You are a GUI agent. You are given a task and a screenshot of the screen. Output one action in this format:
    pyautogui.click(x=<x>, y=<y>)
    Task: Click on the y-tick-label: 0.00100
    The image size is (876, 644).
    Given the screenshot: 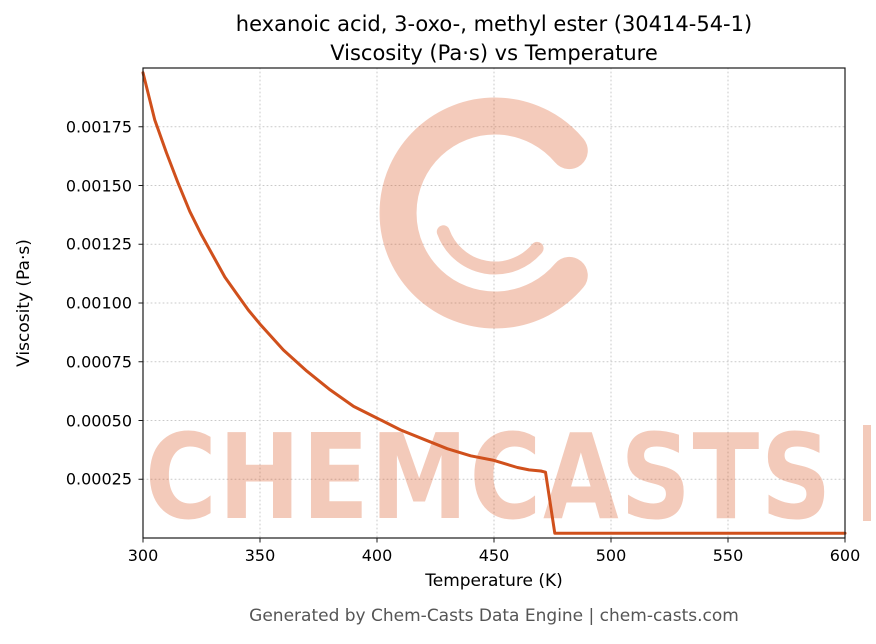 What is the action you would take?
    pyautogui.click(x=98, y=303)
    